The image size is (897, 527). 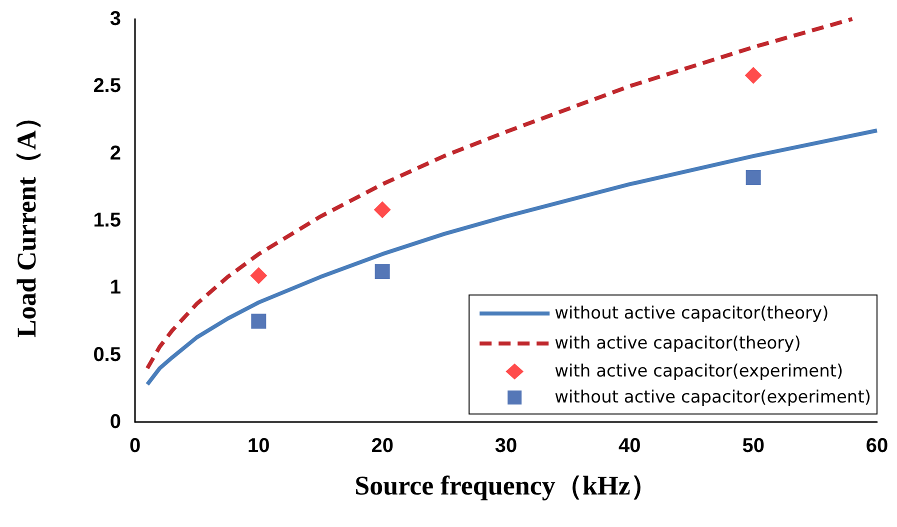 I want to click on x-tick-label: 40, so click(x=629, y=446).